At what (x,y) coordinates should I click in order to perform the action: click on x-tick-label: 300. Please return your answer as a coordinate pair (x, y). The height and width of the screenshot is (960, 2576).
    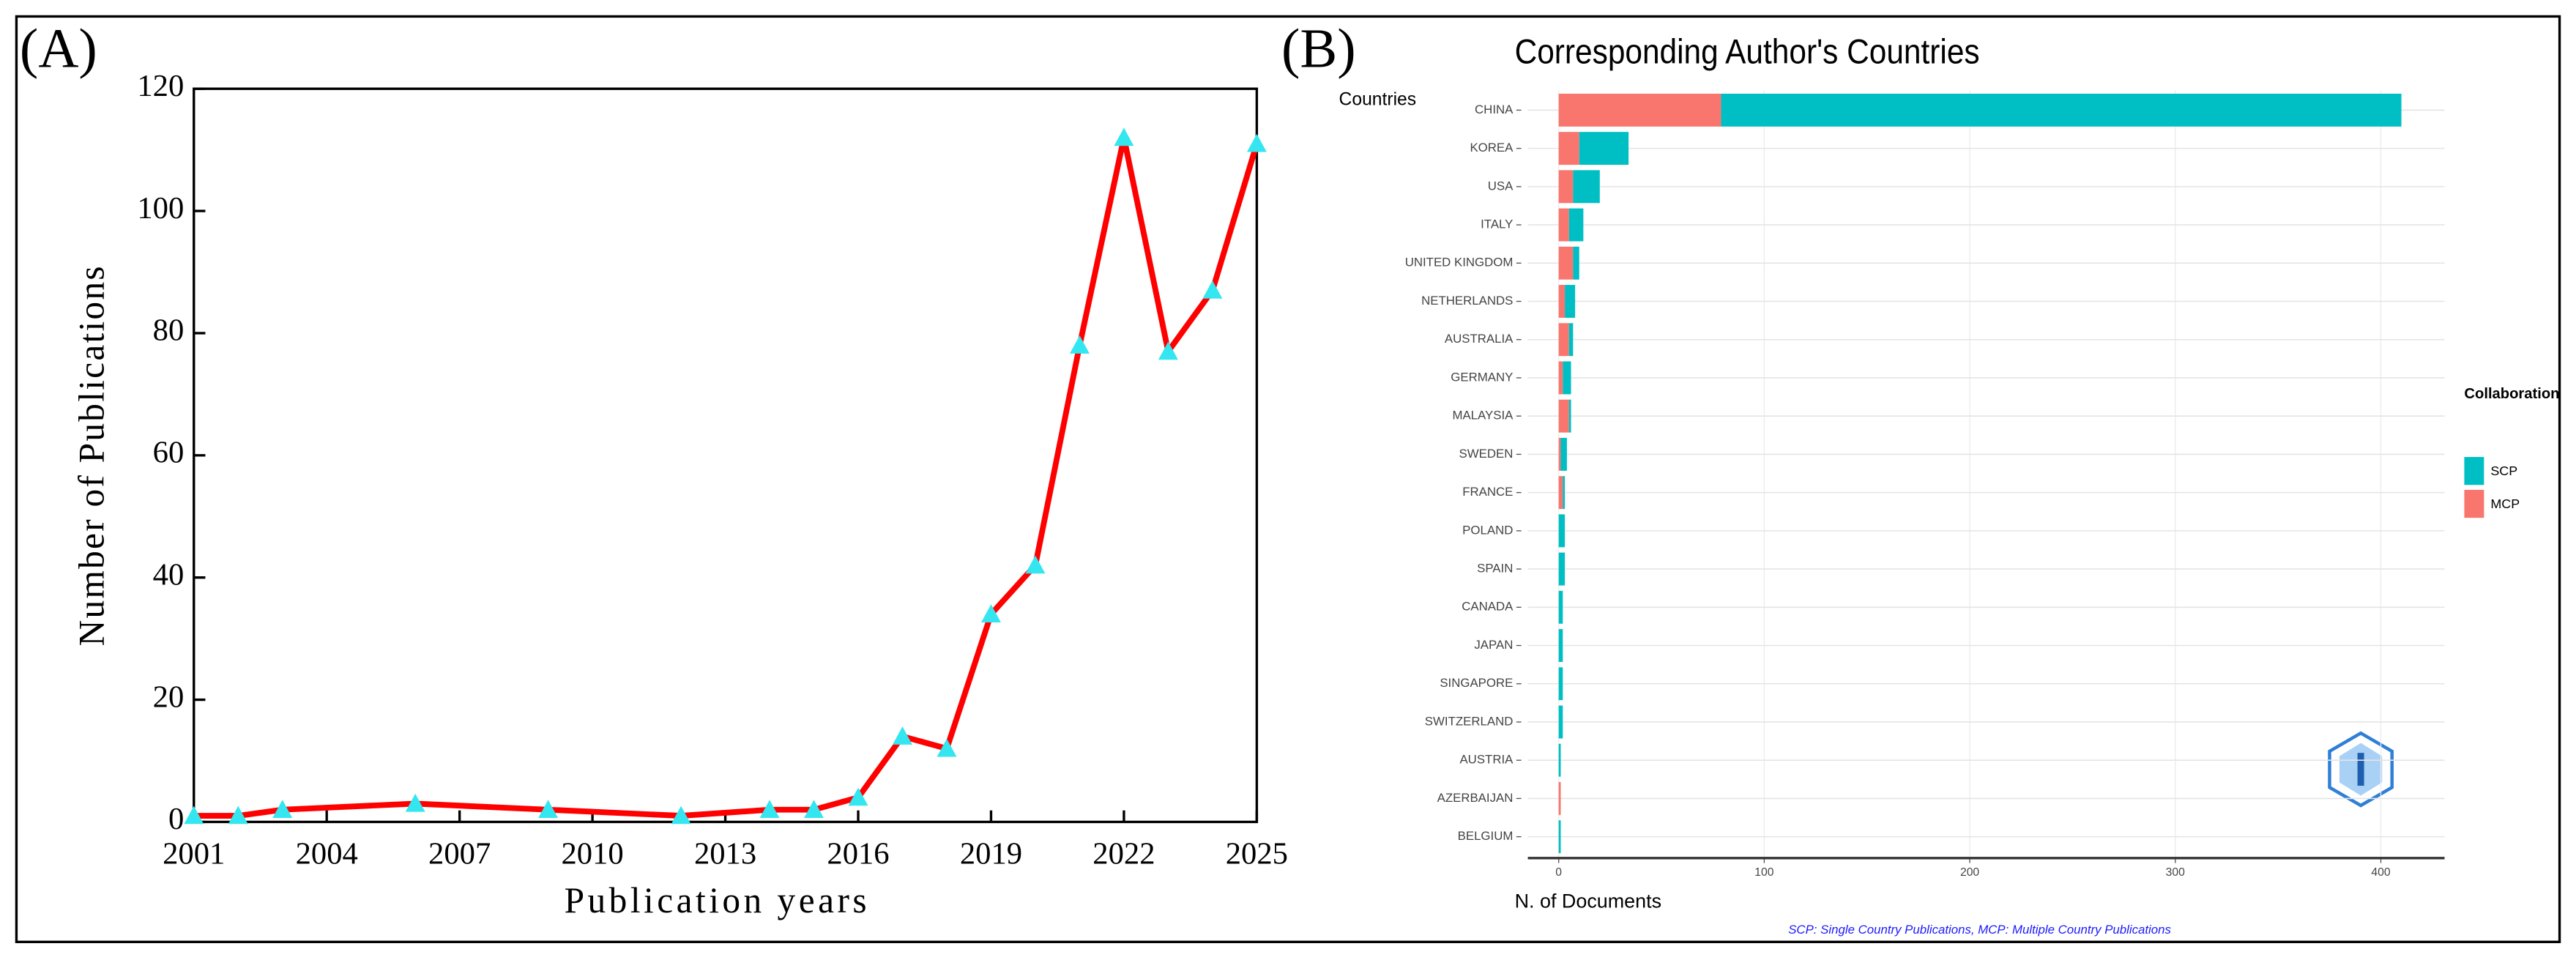
    Looking at the image, I should click on (2175, 872).